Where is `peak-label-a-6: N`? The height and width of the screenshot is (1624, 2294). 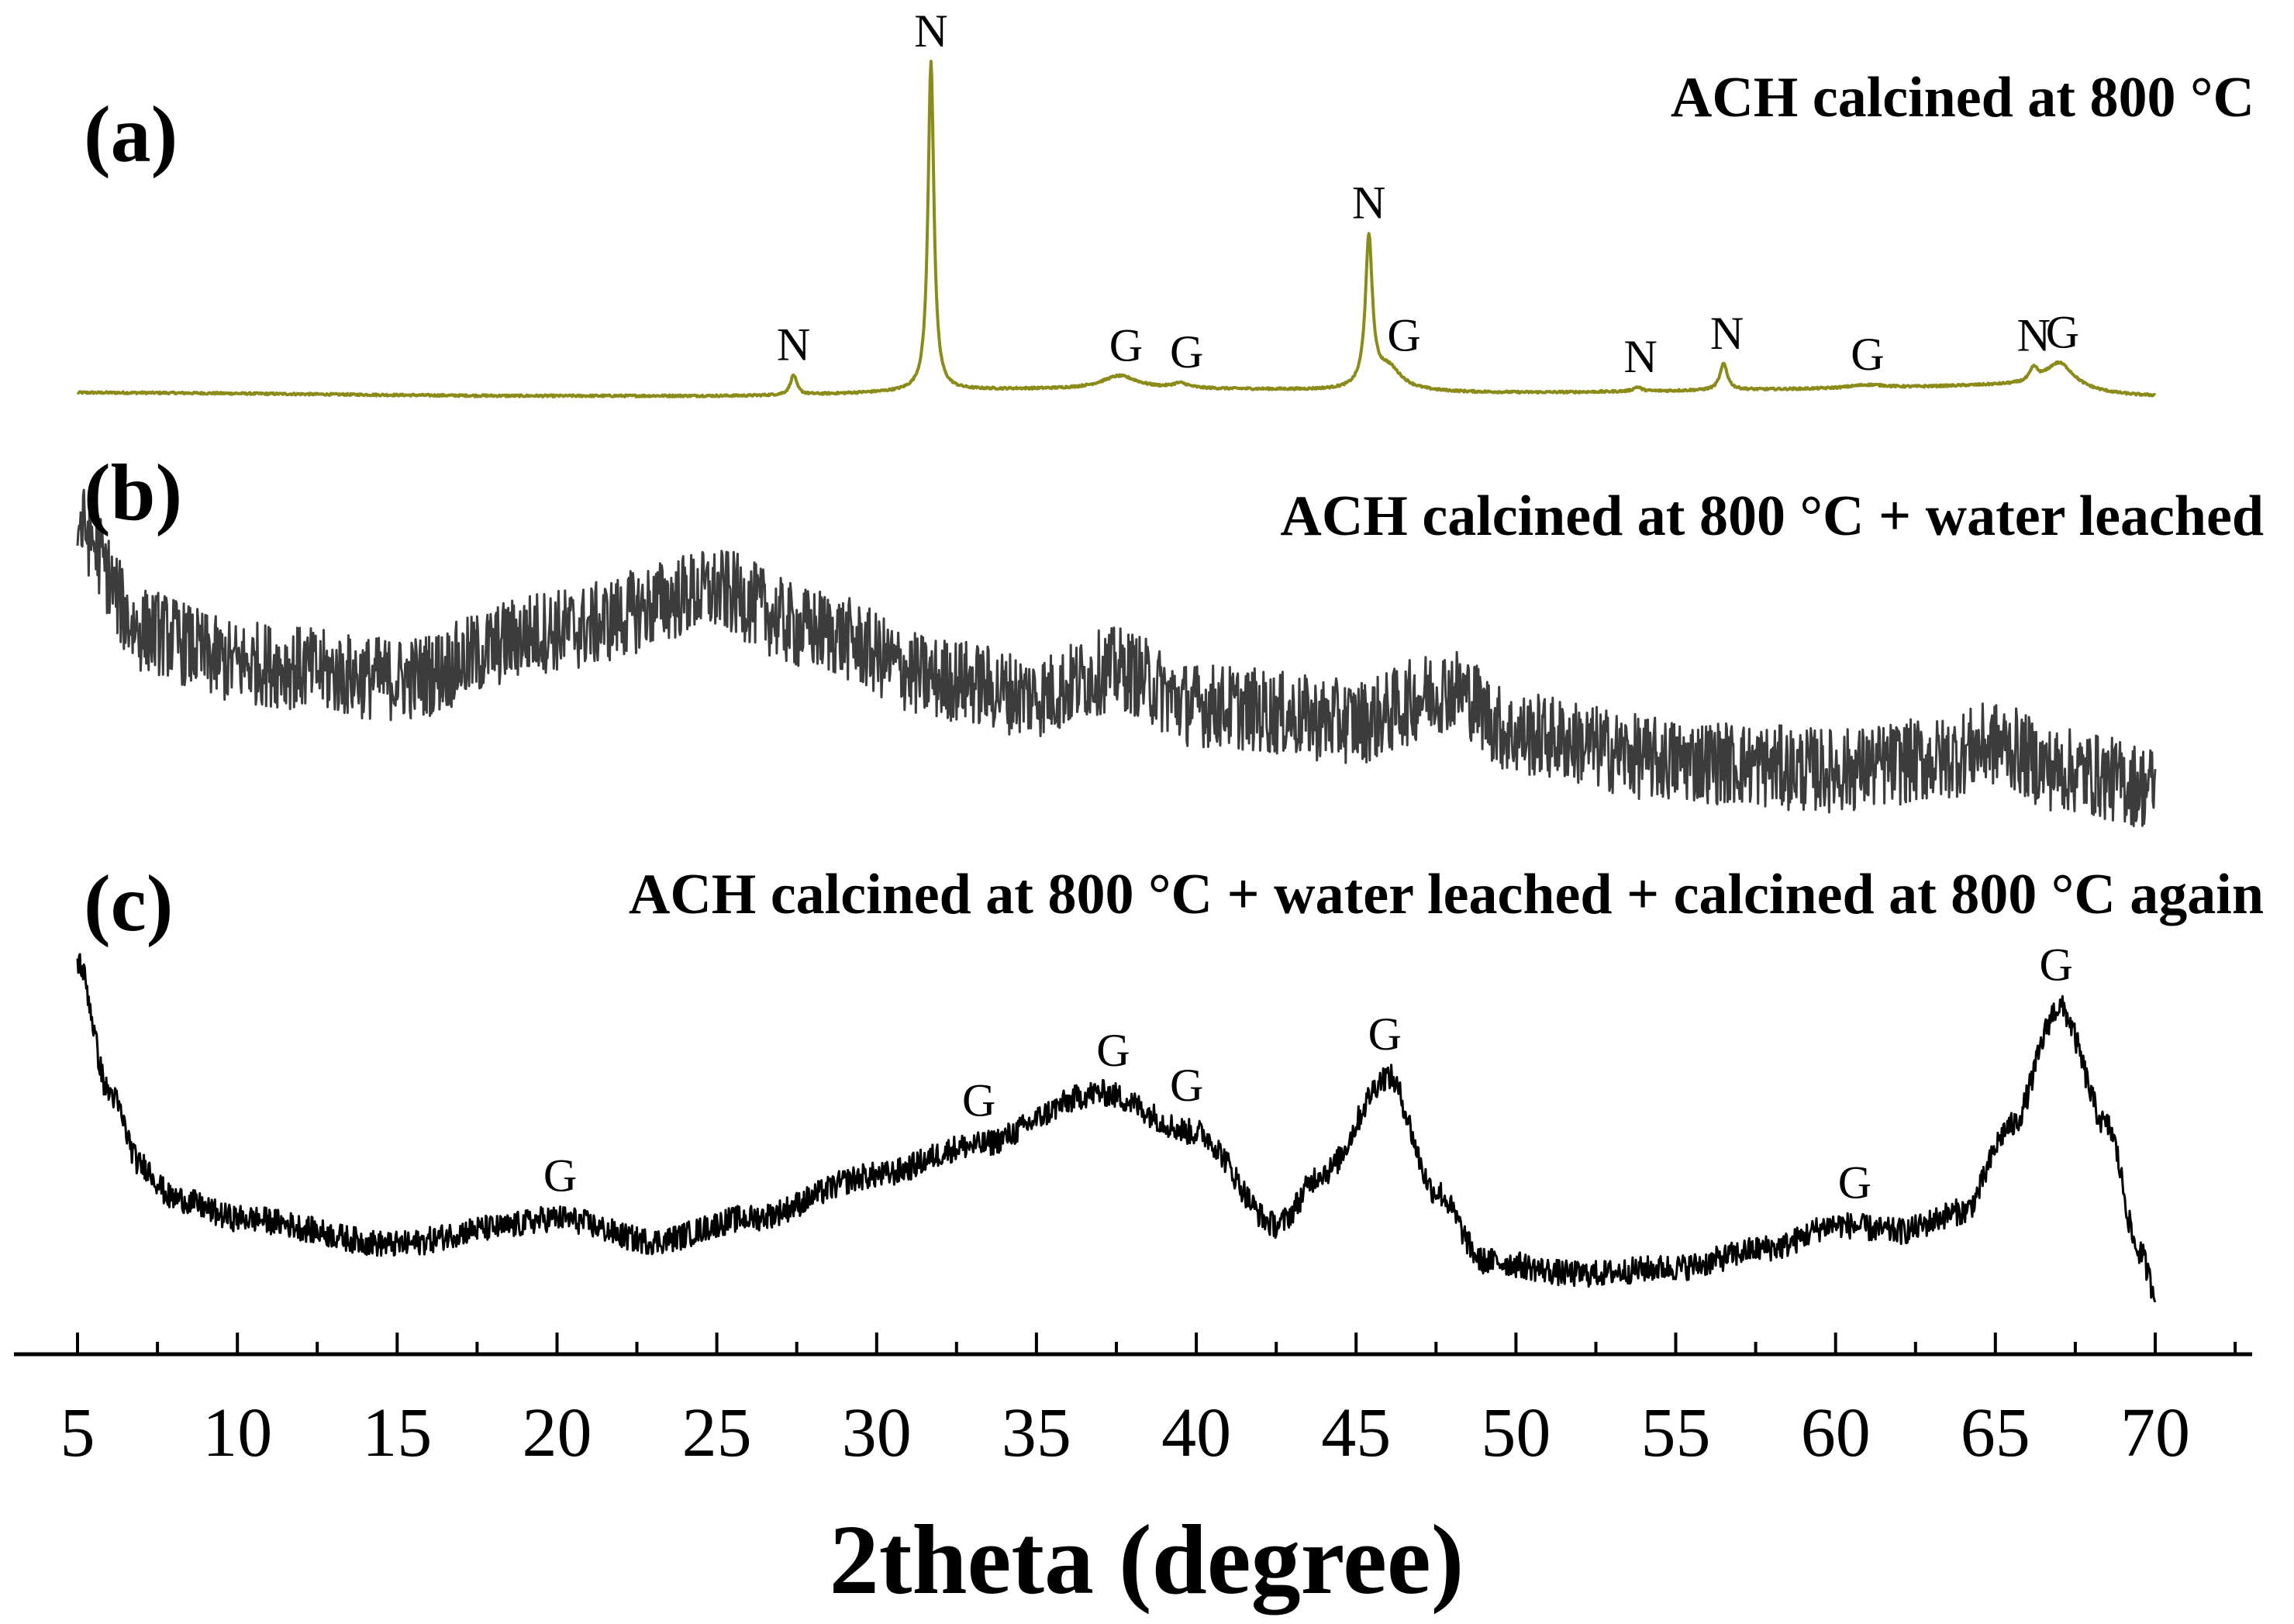 peak-label-a-6: N is located at coordinates (1641, 356).